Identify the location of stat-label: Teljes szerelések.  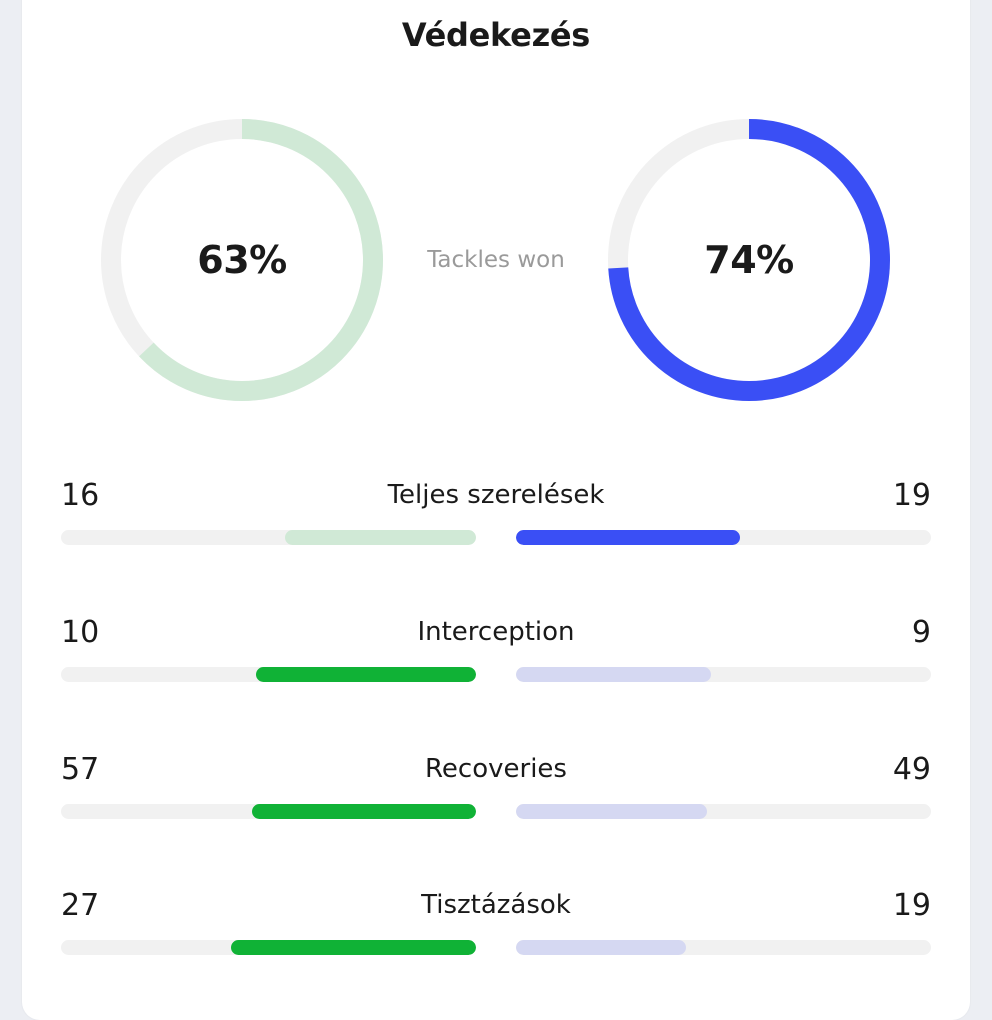
(496, 495).